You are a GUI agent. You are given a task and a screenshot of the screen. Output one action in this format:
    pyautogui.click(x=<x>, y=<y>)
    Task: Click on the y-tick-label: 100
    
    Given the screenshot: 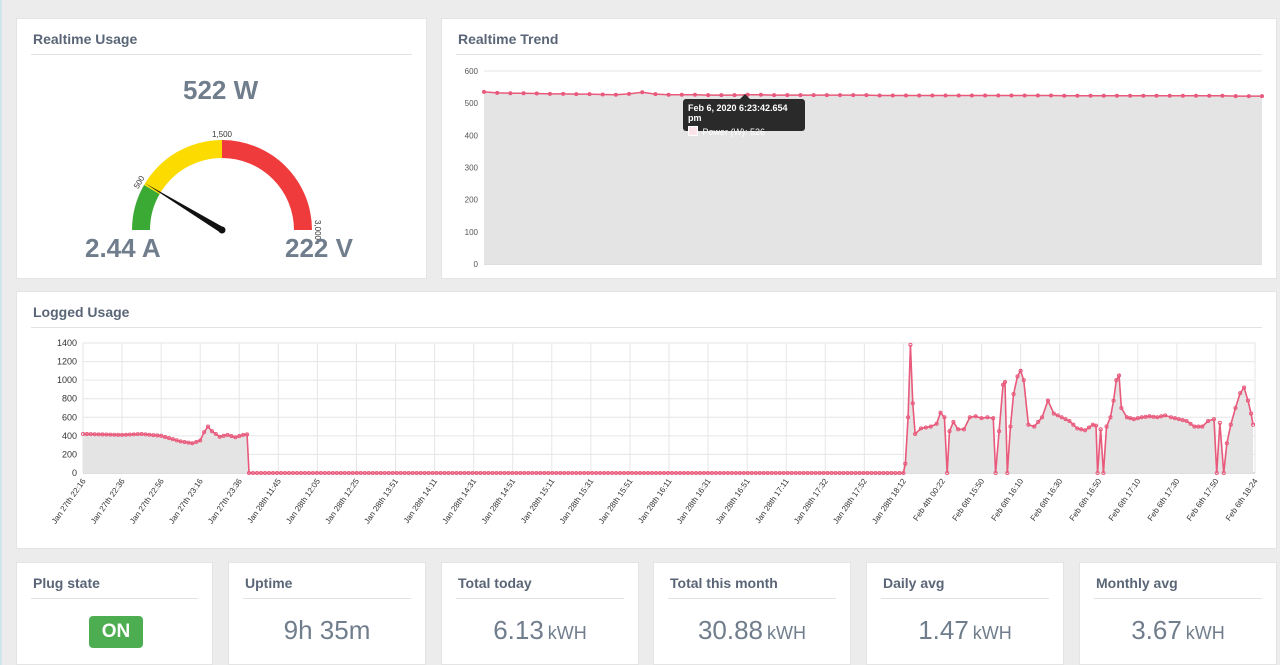 What is the action you would take?
    pyautogui.click(x=472, y=232)
    